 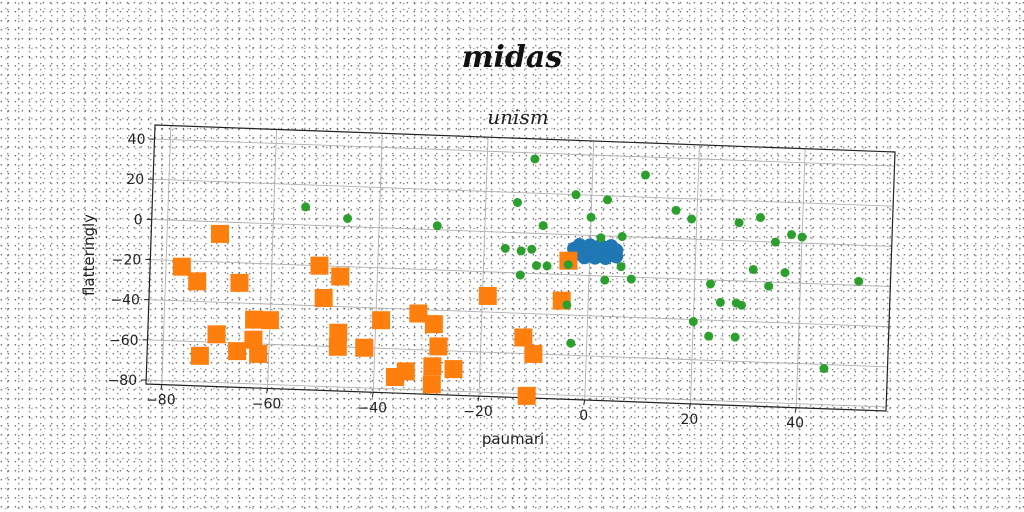 I want to click on x-tick-label: −40, so click(x=373, y=408).